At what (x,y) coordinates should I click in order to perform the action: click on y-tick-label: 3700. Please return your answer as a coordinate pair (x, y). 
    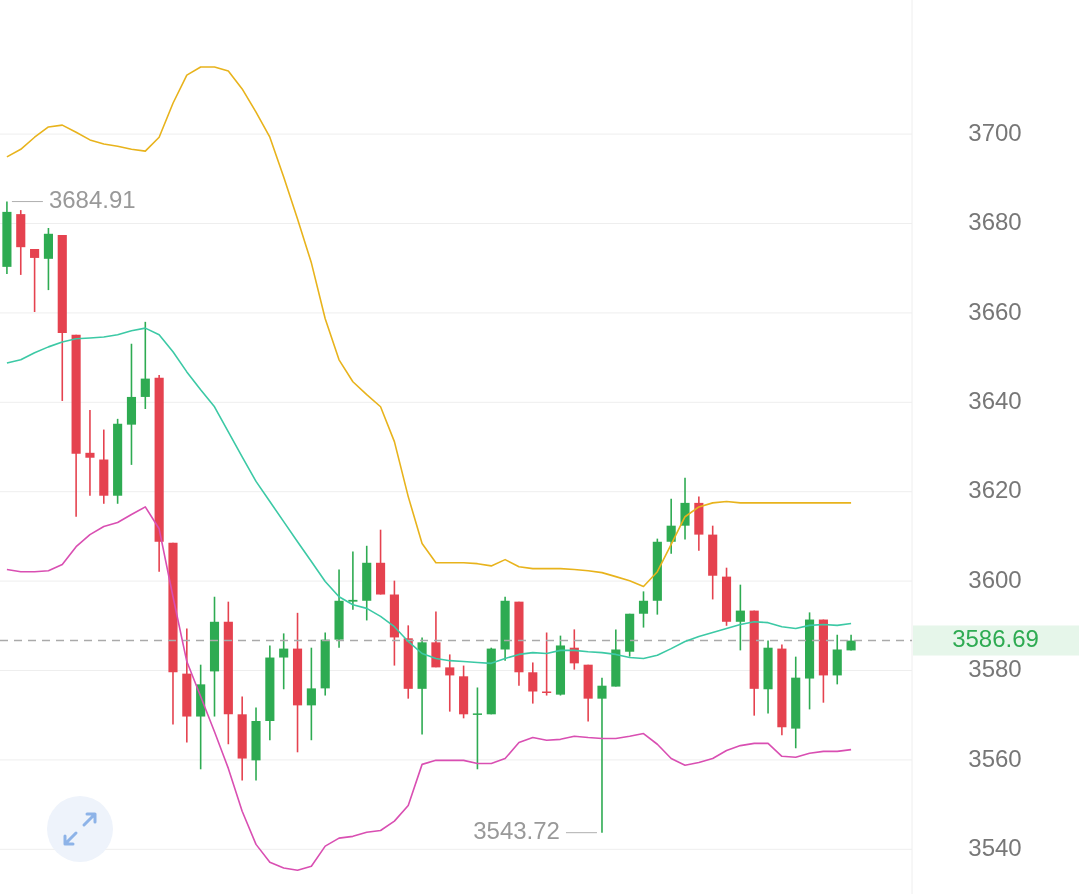
    Looking at the image, I should click on (995, 132).